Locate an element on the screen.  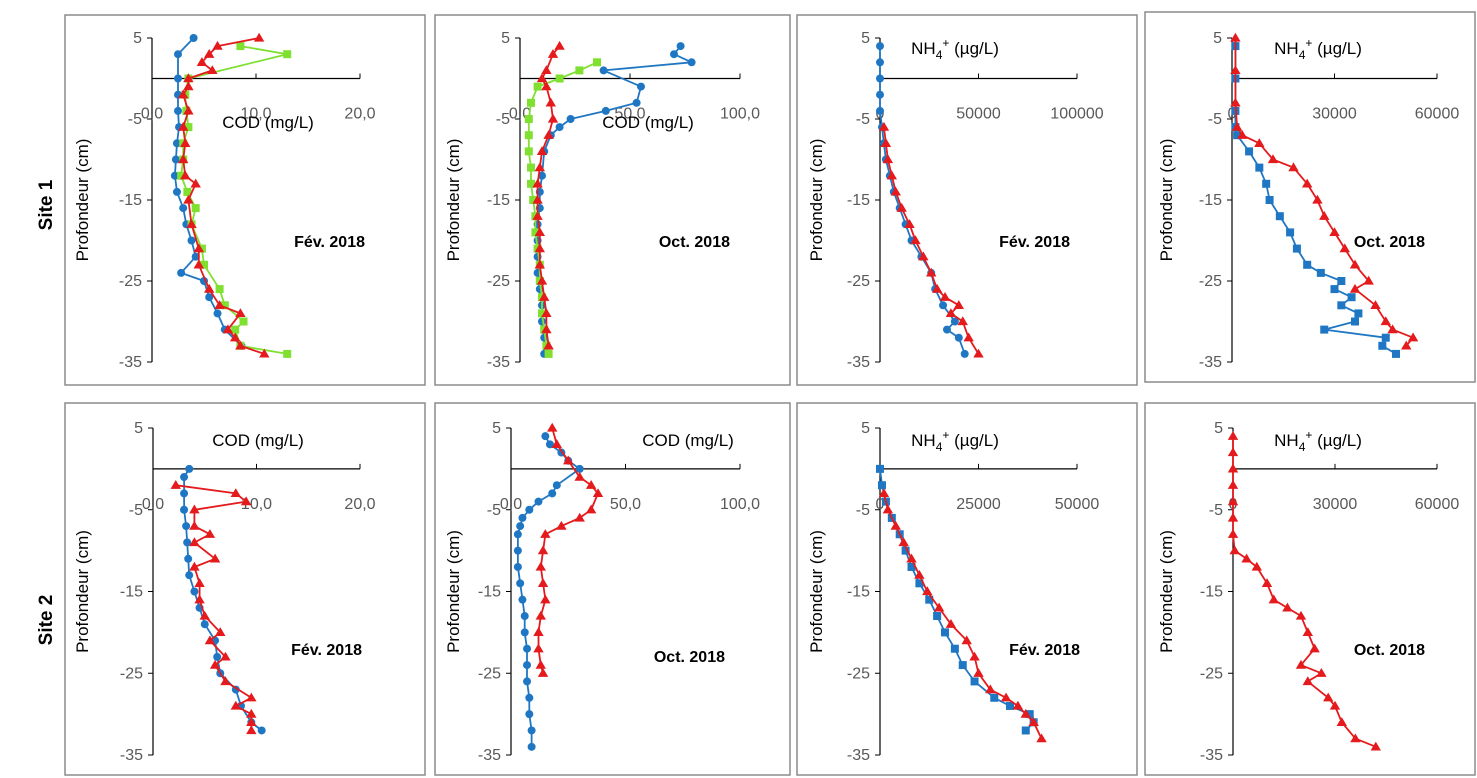
x-axis-label: COD (mg/L) is located at coordinates (258, 440).